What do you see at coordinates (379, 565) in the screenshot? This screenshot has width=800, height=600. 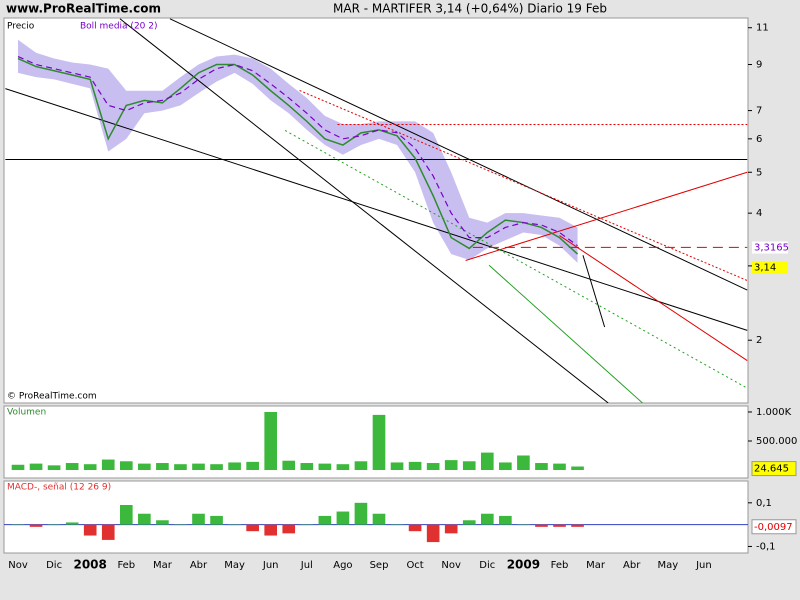 I see `x-tick-label: Sep` at bounding box center [379, 565].